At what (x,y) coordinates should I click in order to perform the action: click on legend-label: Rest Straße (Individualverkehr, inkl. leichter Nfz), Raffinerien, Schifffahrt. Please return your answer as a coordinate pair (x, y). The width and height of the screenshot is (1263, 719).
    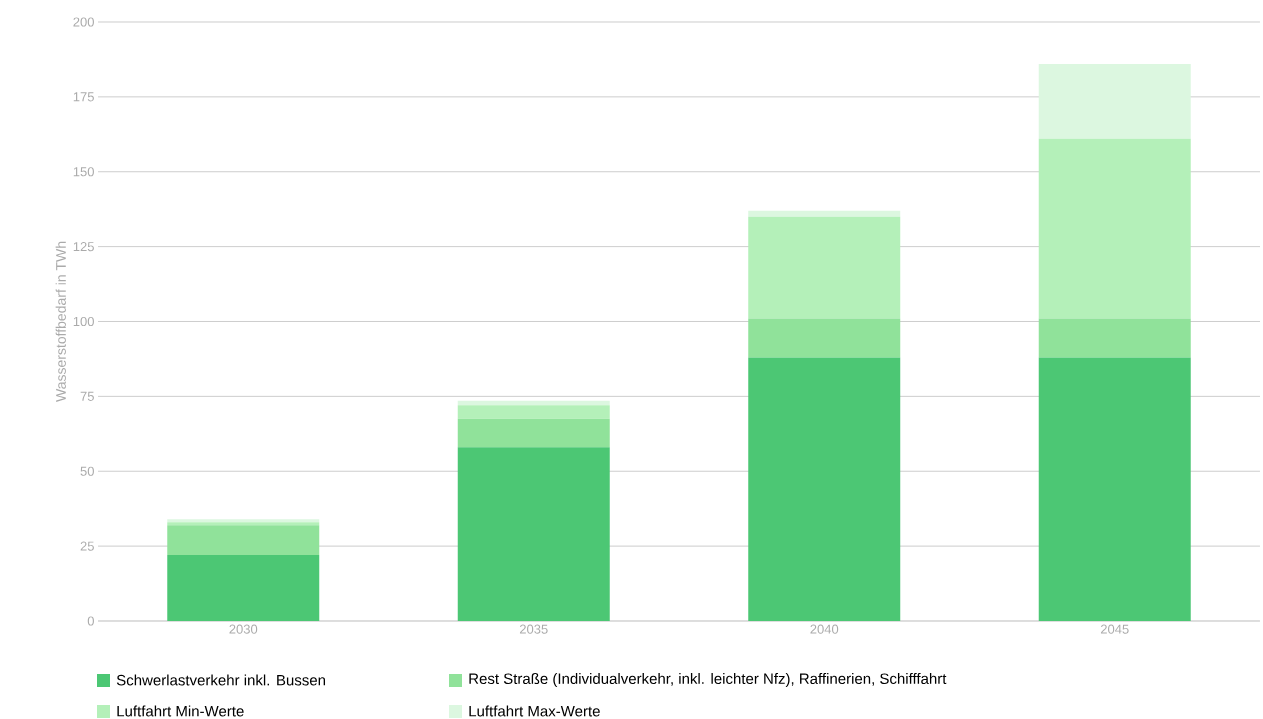
    Looking at the image, I should click on (708, 680).